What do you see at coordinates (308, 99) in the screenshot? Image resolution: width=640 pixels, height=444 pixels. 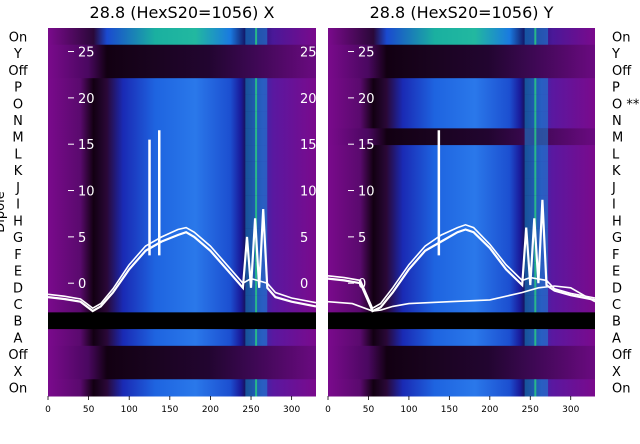 I see `overlay-tick-label-right-20: 20` at bounding box center [308, 99].